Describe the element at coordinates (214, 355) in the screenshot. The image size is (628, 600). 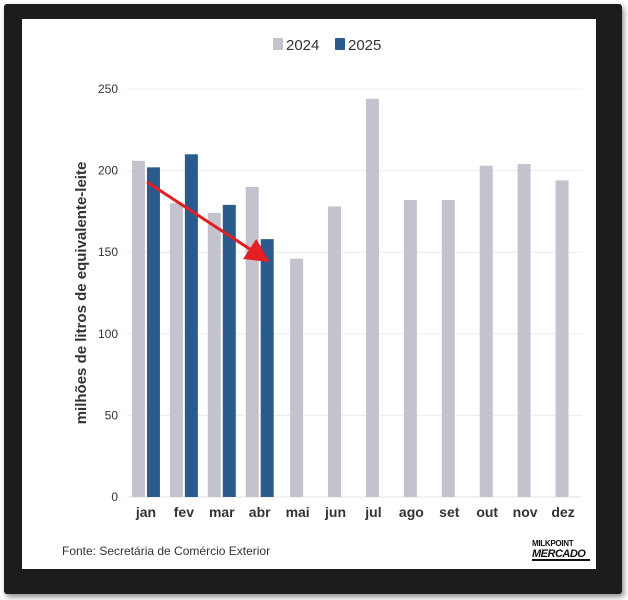
I see `bar-2024-mar` at that location.